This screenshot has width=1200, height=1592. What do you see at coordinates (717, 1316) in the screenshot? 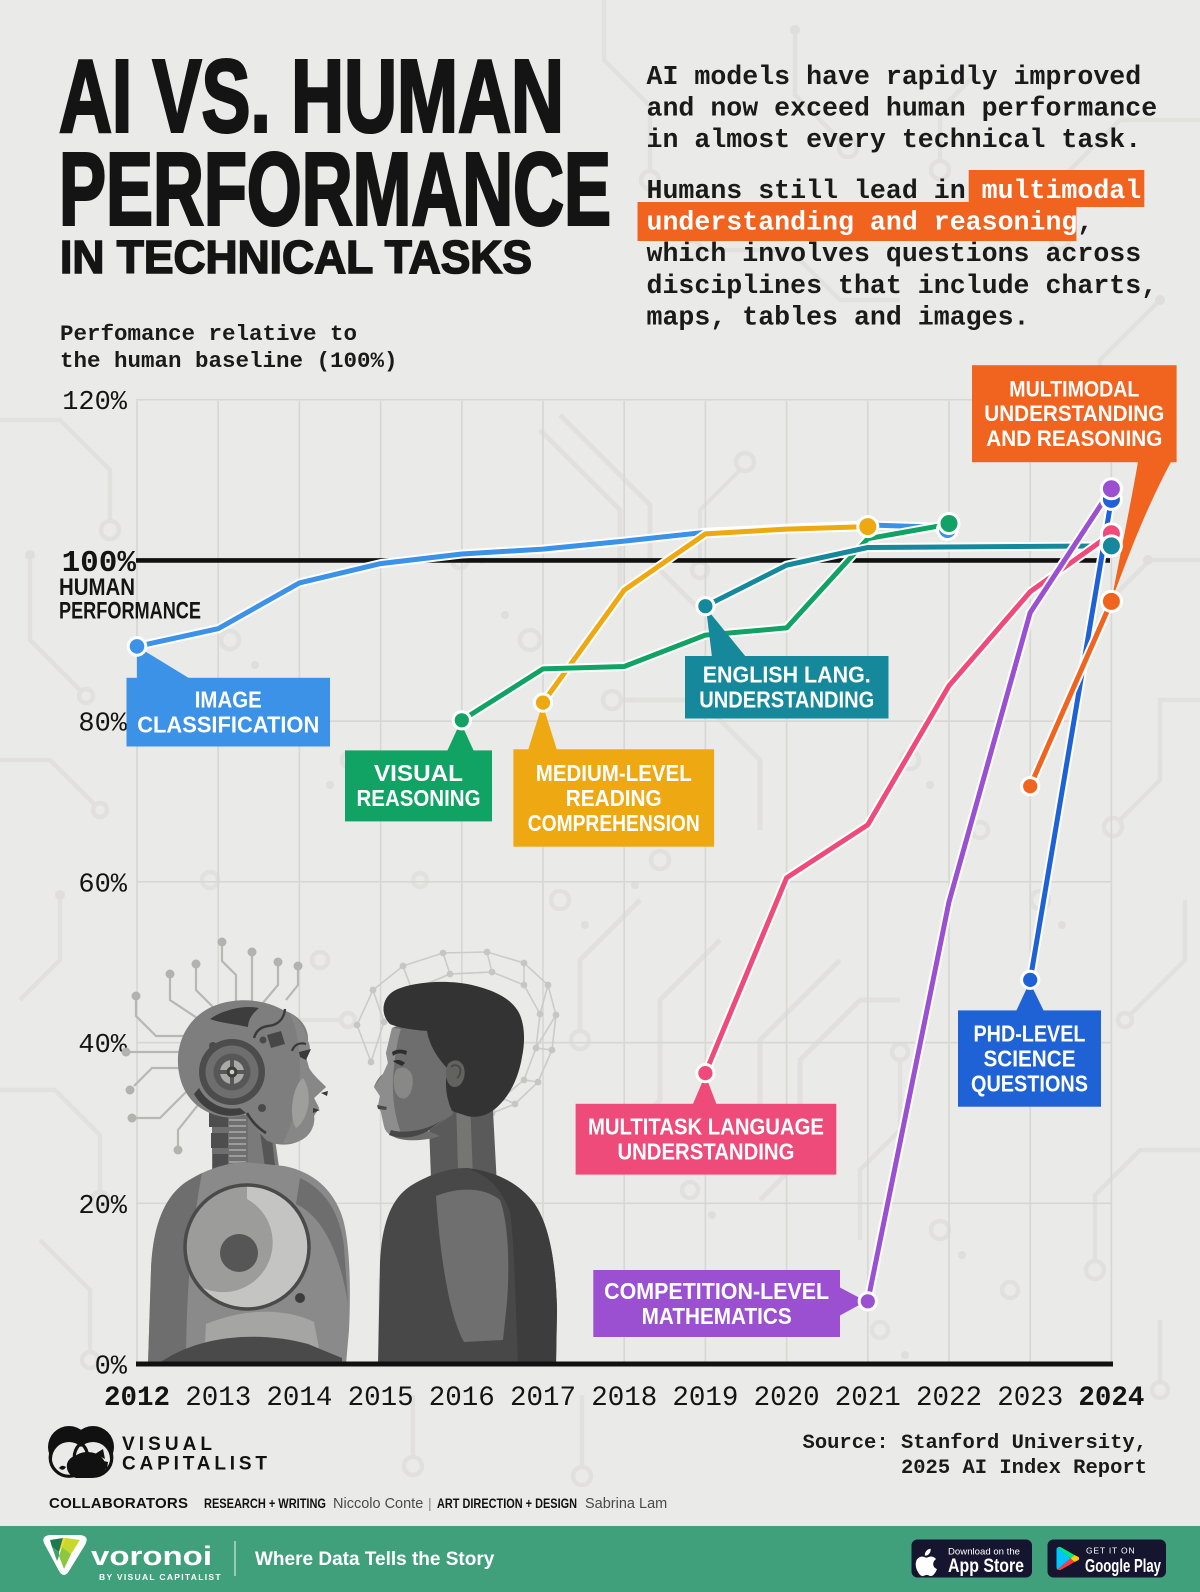
I see `svg-text: MATHEMATICS` at bounding box center [717, 1316].